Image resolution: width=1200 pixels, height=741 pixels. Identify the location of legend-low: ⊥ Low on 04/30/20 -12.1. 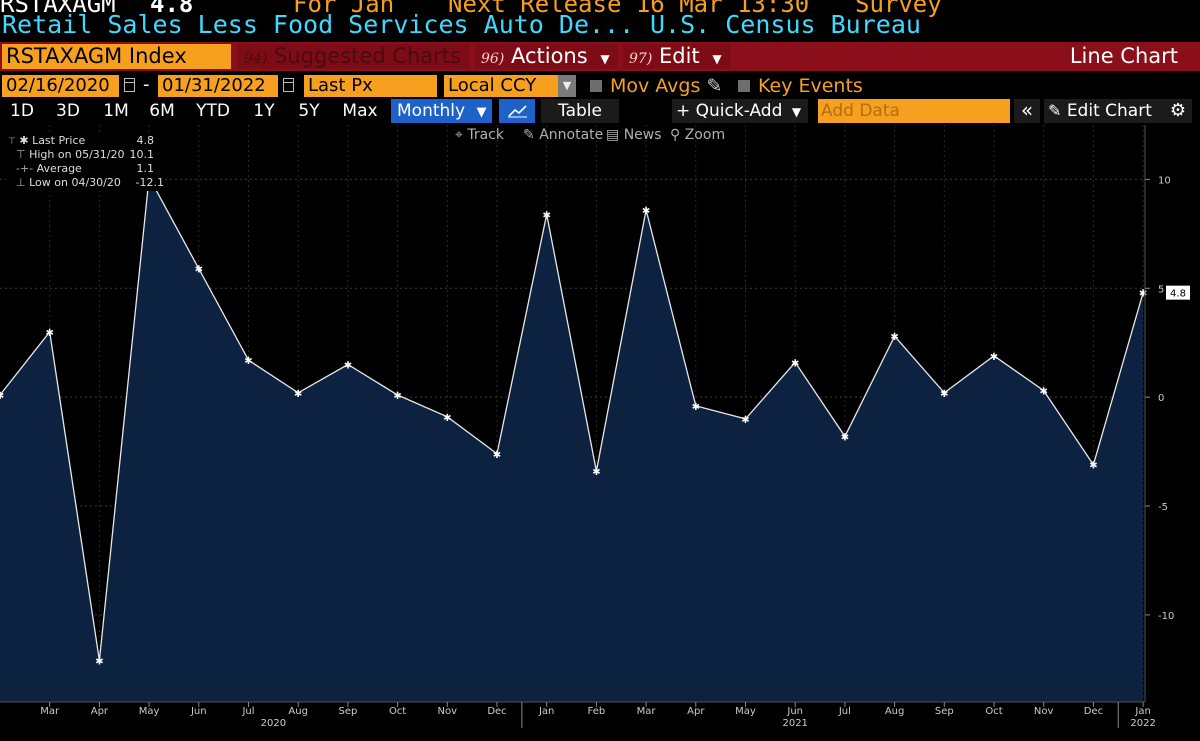
(90, 182).